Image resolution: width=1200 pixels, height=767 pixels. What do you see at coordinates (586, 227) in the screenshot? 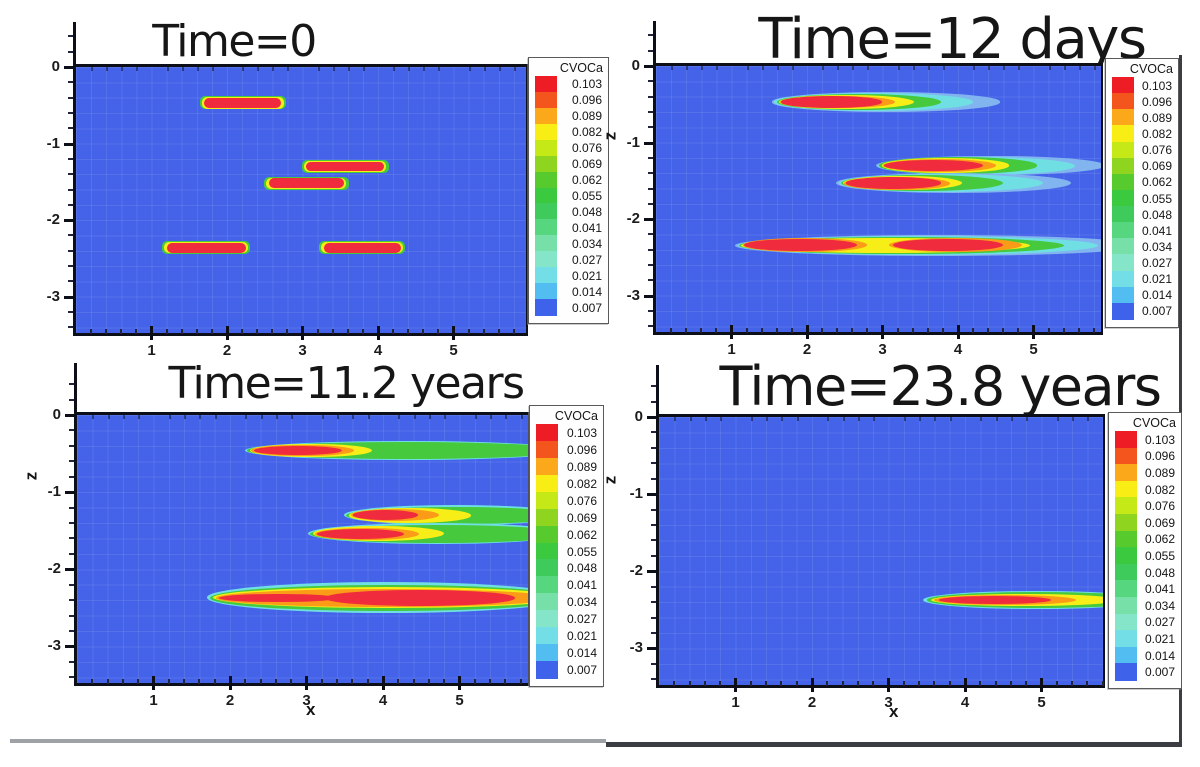
I see `legend-value: 0.041` at bounding box center [586, 227].